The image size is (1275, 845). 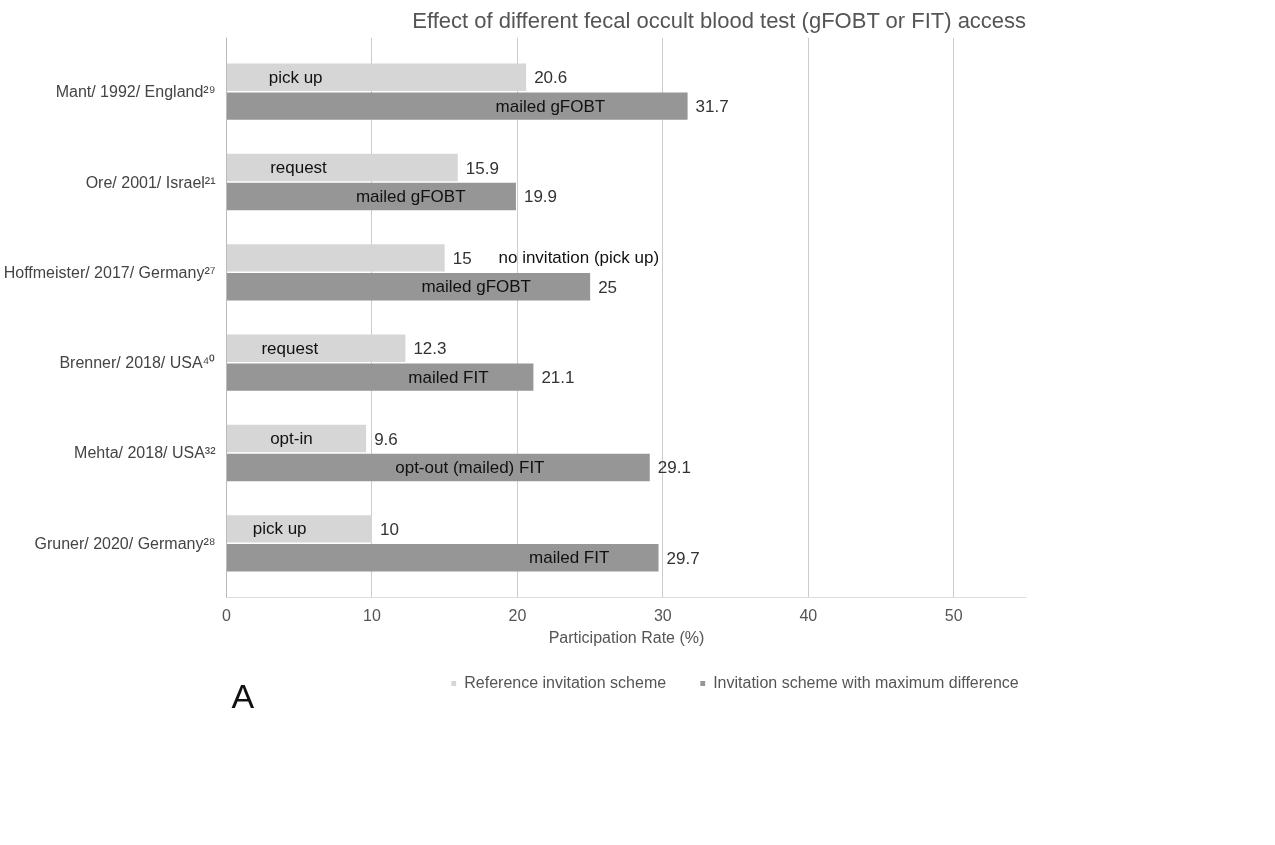 What do you see at coordinates (145, 453) in the screenshot?
I see `y-tick-label: Mehta/ 2018/ USA³²` at bounding box center [145, 453].